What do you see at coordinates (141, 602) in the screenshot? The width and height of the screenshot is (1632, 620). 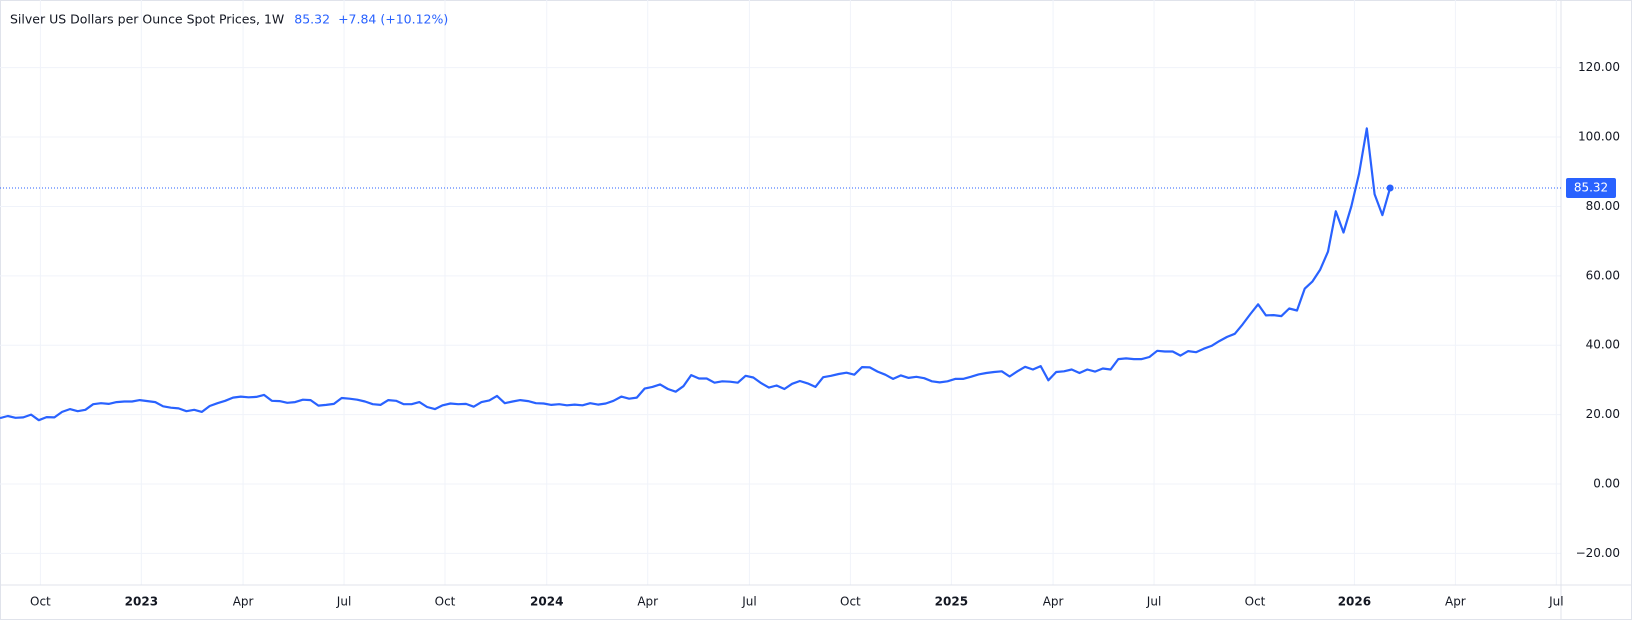 I see `x-tick-label: 2023` at bounding box center [141, 602].